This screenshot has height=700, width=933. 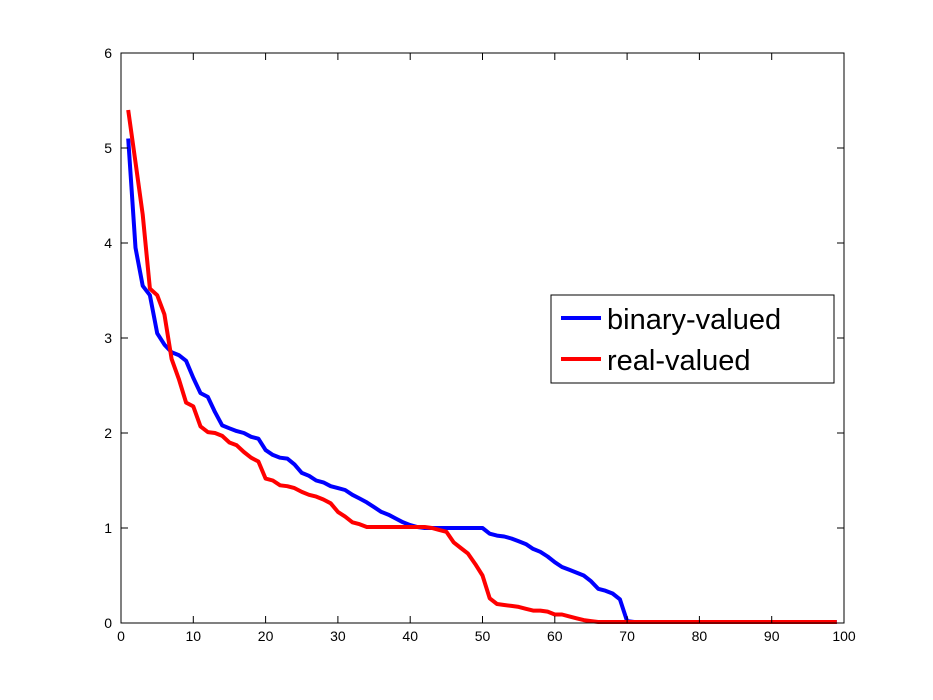 What do you see at coordinates (844, 636) in the screenshot?
I see `x-tick-label: 100` at bounding box center [844, 636].